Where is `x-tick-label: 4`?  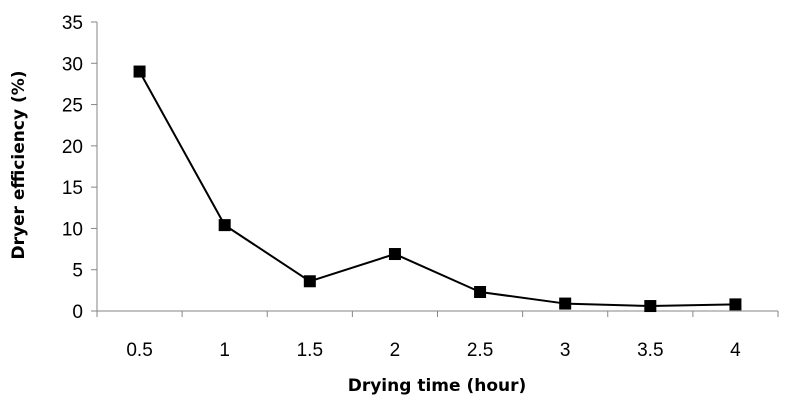
x-tick-label: 4 is located at coordinates (735, 350).